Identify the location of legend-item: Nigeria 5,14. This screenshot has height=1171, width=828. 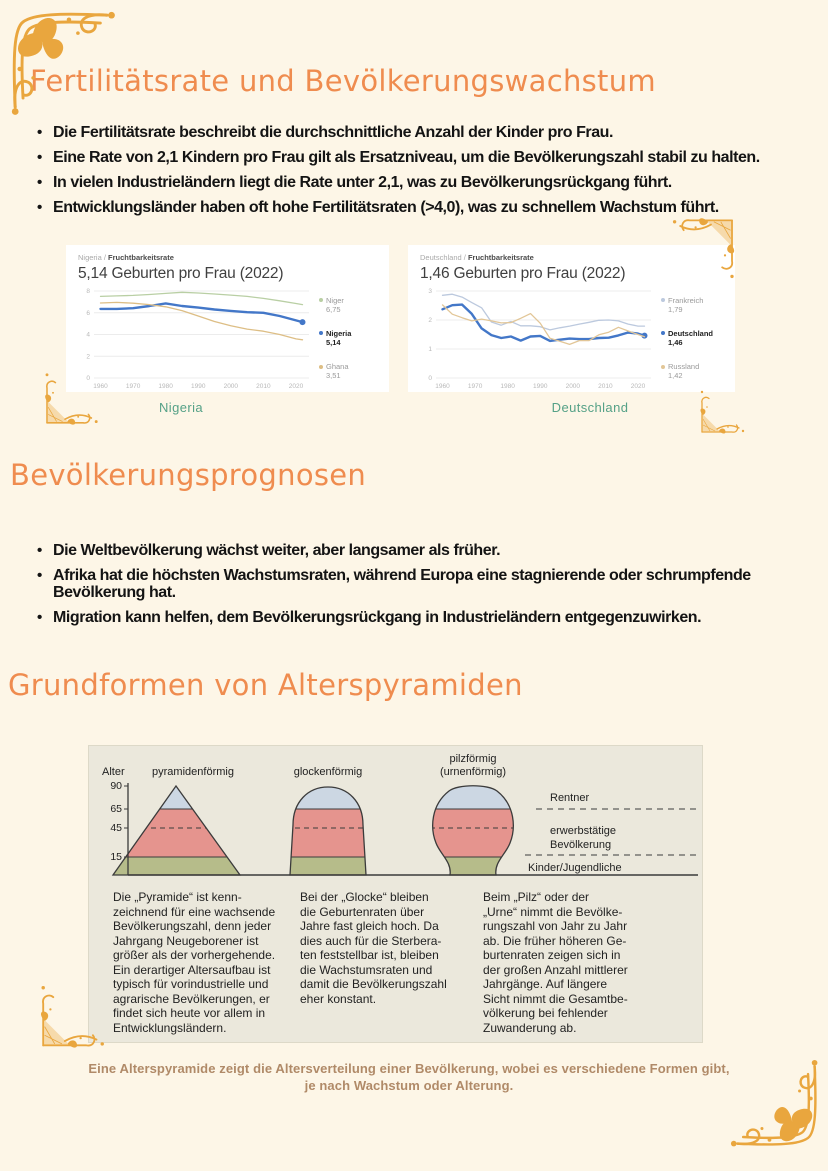
(348, 338).